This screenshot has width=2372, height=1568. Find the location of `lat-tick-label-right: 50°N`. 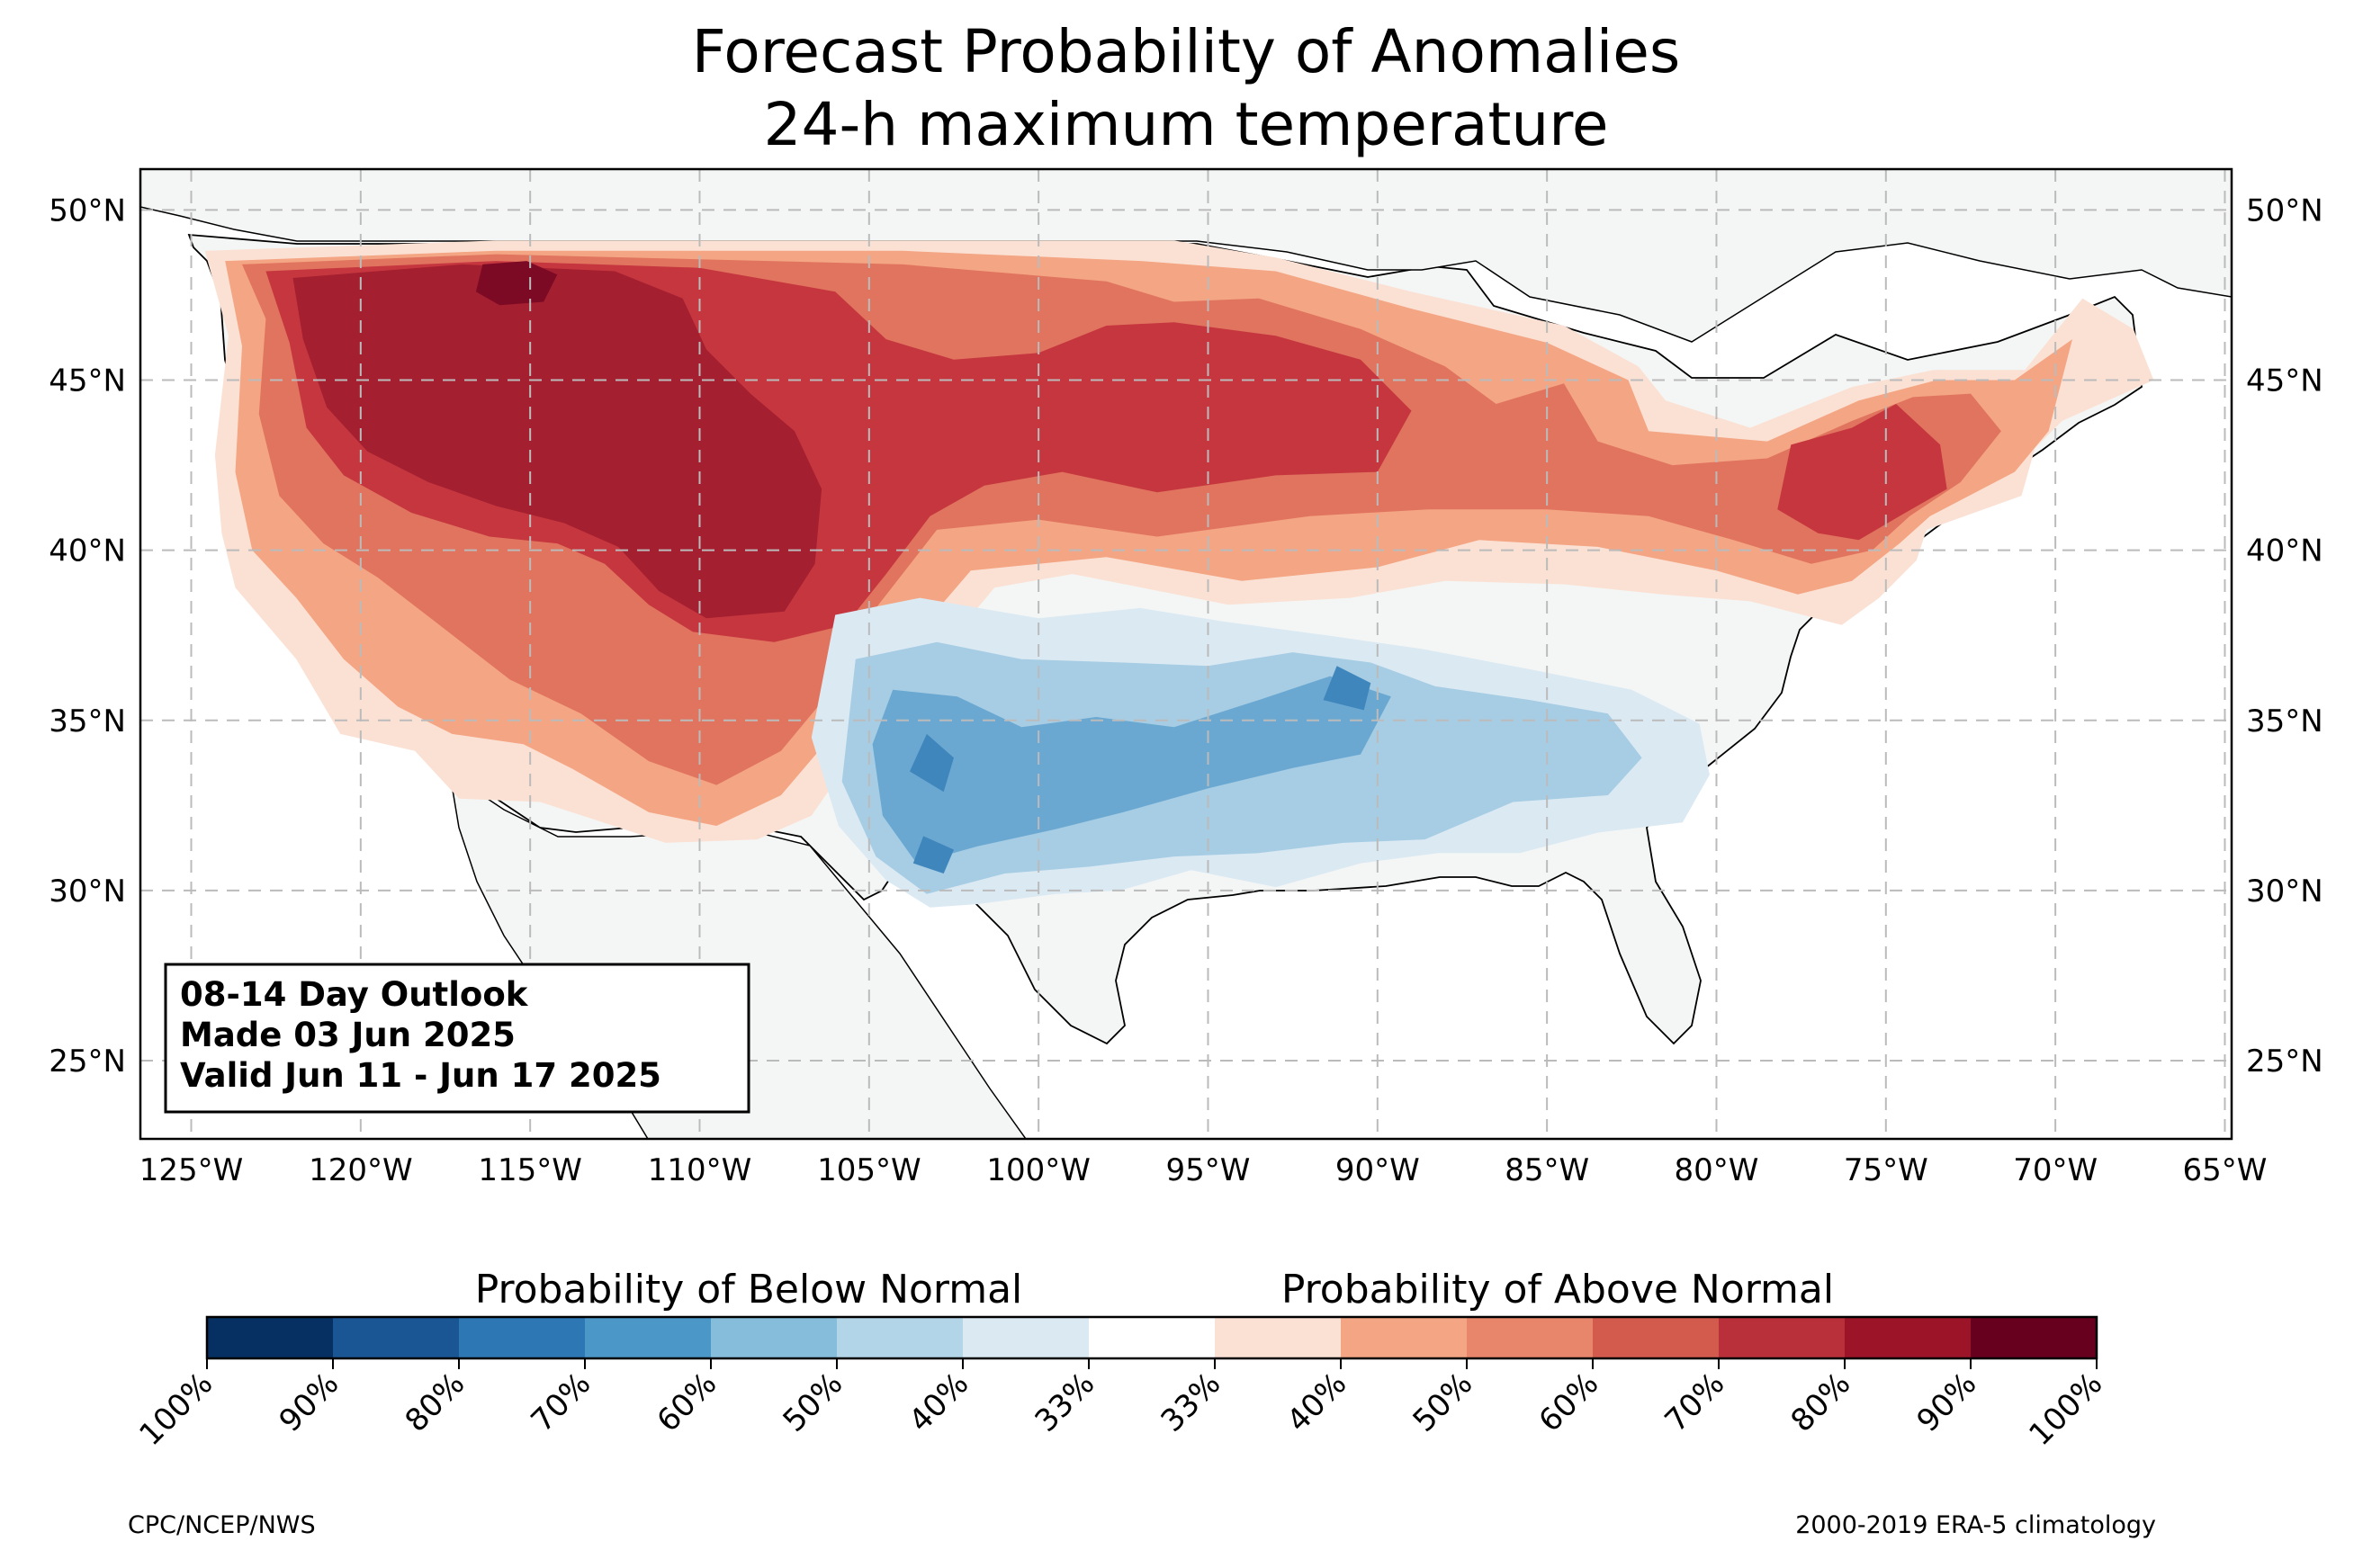

lat-tick-label-right: 50°N is located at coordinates (2284, 210).